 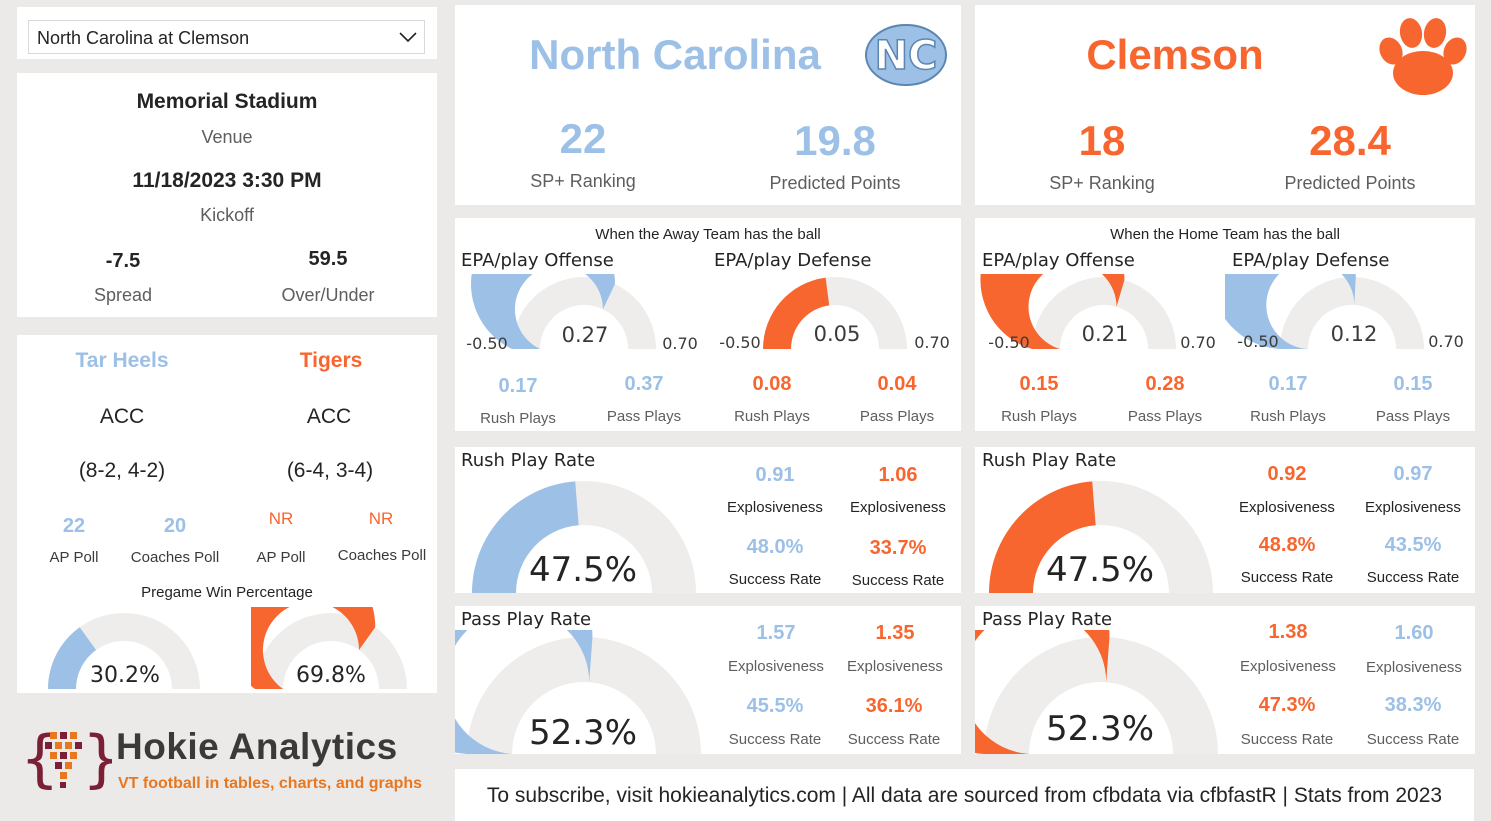 I want to click on home-pred-label: Predicted Points, so click(x=1350, y=183).